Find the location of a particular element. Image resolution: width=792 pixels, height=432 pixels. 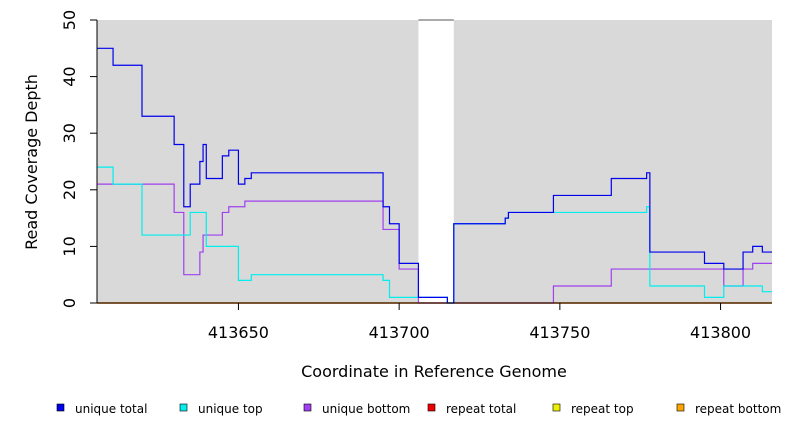

y-tick-label: 30 is located at coordinates (69, 133).